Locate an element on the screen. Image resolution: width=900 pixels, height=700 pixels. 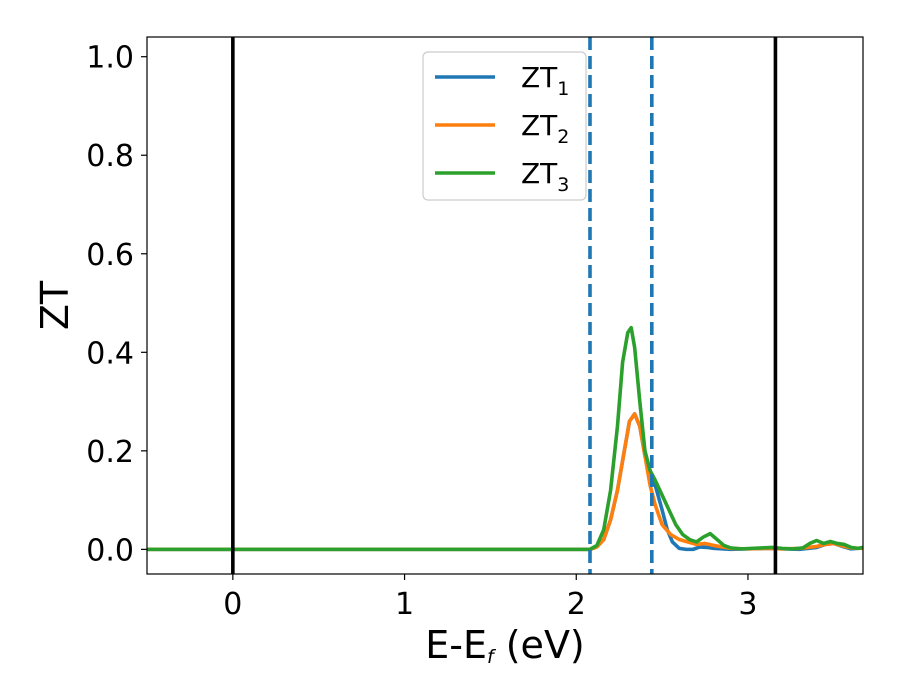
y-tick-label: 1.0 is located at coordinates (110, 58).